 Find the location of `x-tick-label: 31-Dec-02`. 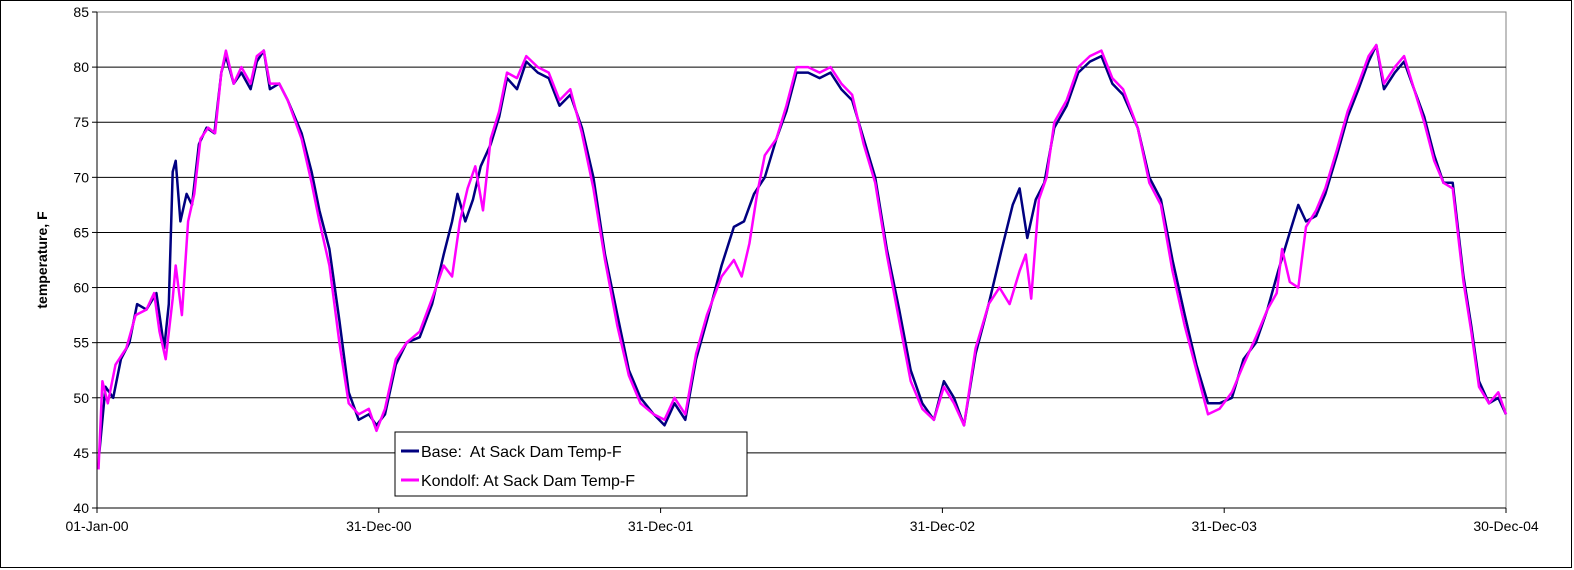

x-tick-label: 31-Dec-02 is located at coordinates (943, 526).